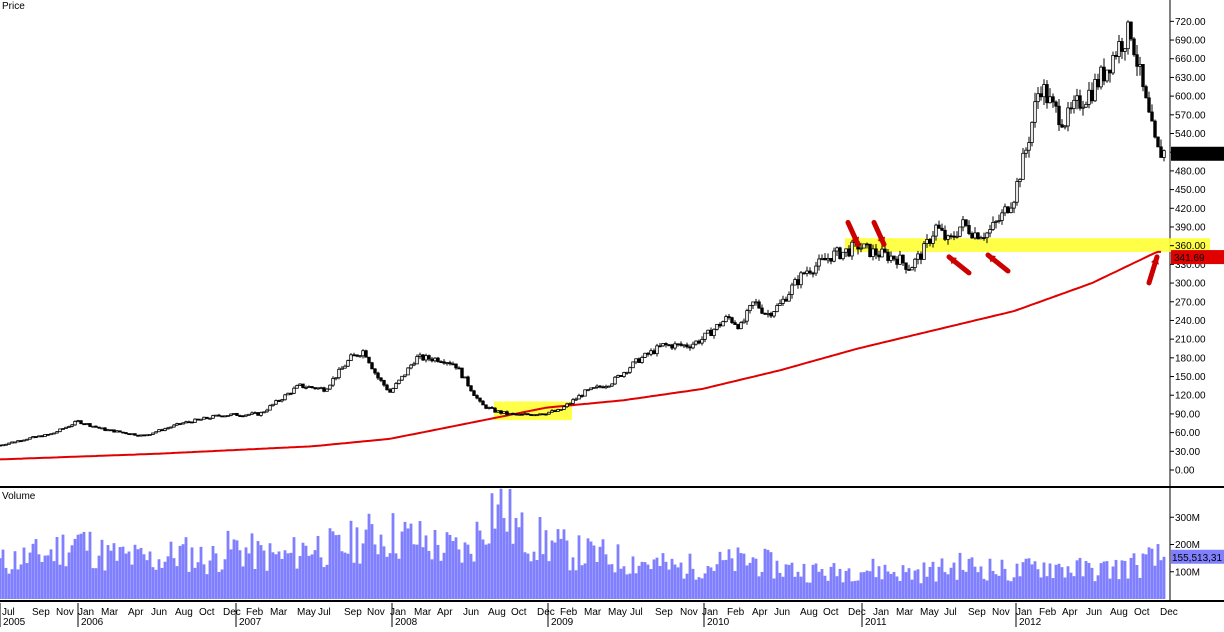  I want to click on year-label: 2008, so click(406, 622).